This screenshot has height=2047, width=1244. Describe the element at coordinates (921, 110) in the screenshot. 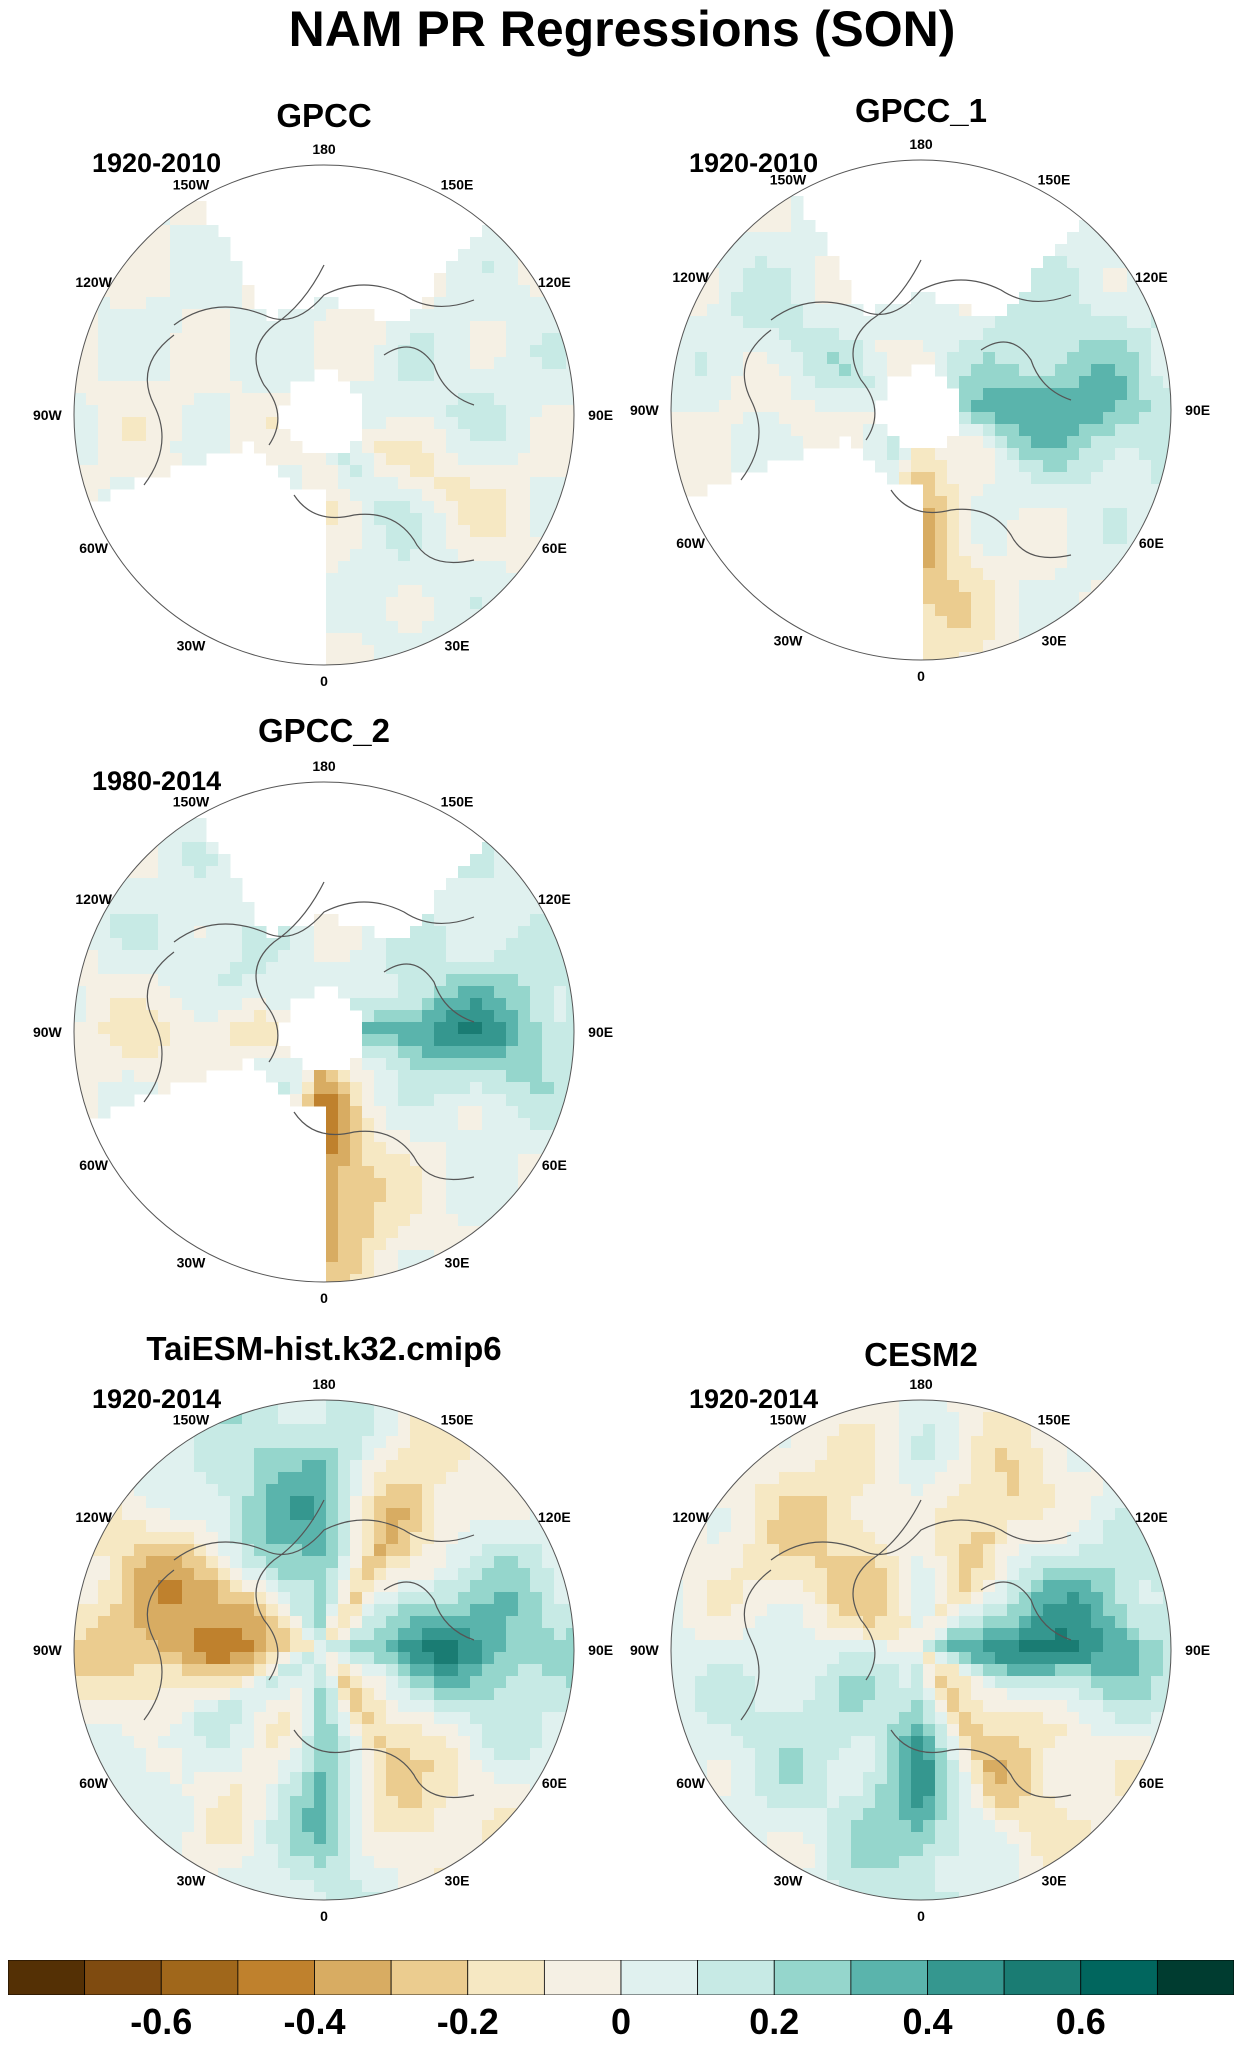

I see `panel-title: GPCC_1` at that location.